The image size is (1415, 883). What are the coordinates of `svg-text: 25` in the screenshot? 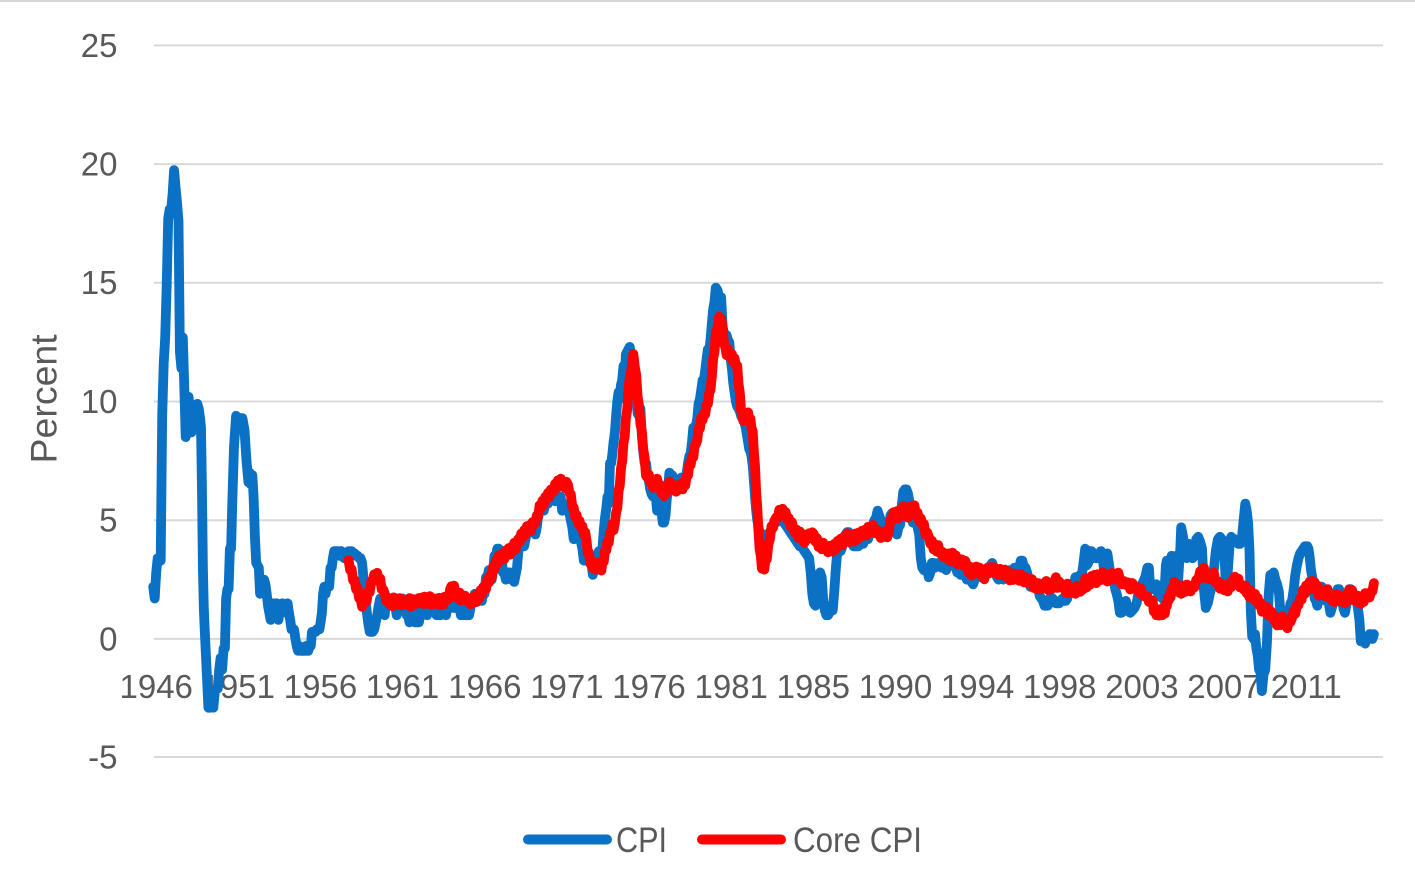 It's located at (99, 45).